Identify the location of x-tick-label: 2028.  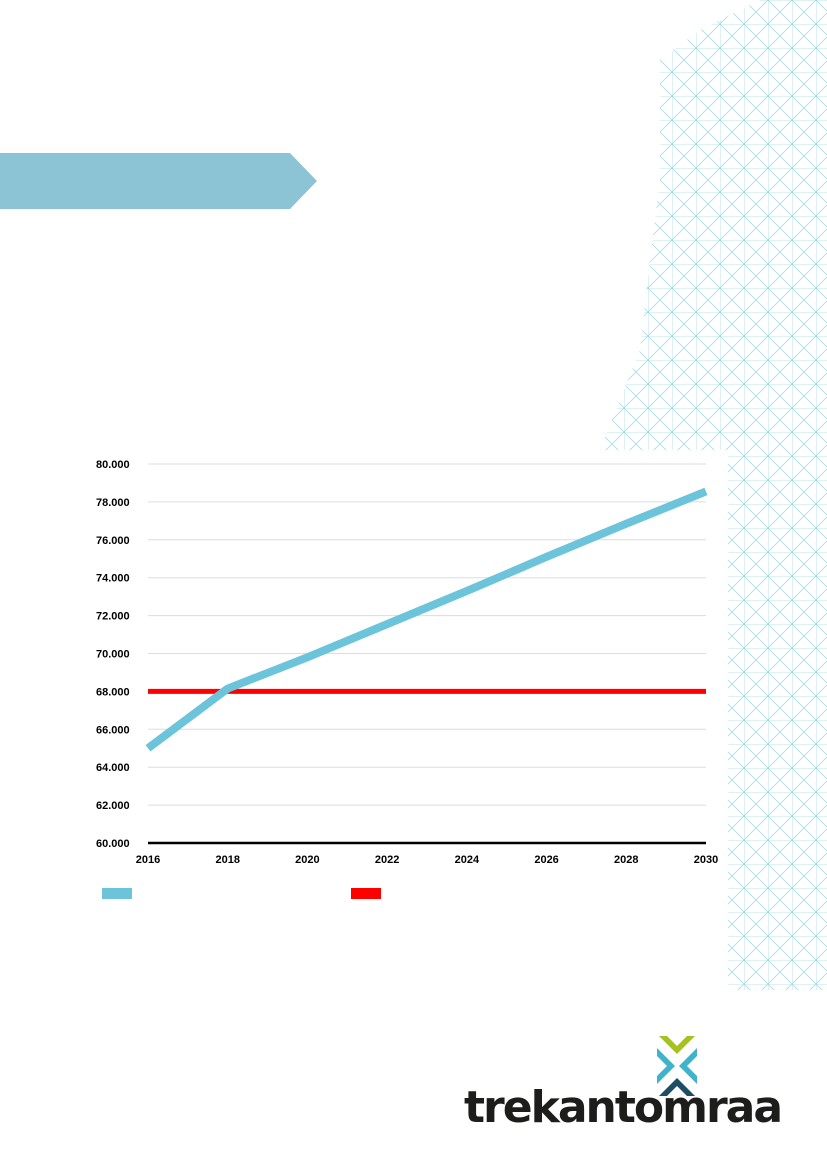
(626, 860).